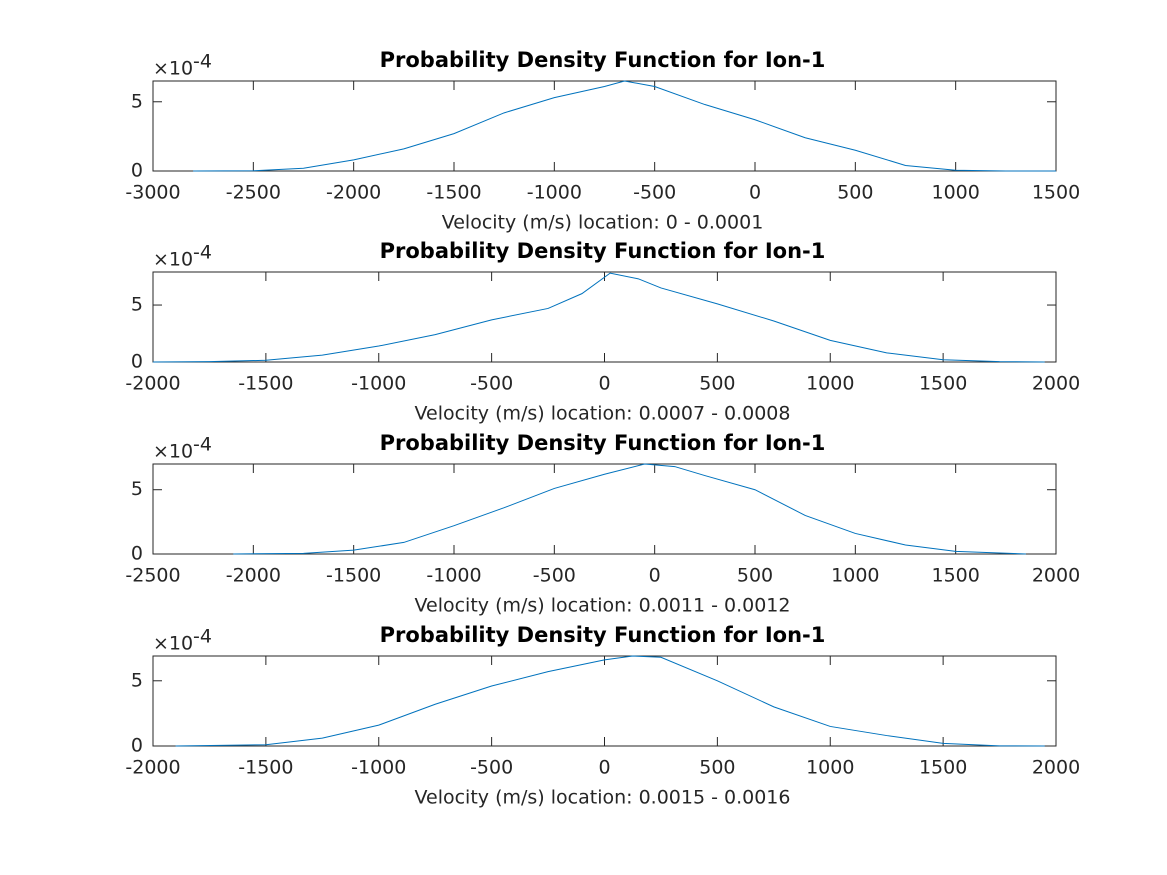 The width and height of the screenshot is (1167, 875). Describe the element at coordinates (152, 193) in the screenshot. I see `x-tick-label: -3000` at that location.